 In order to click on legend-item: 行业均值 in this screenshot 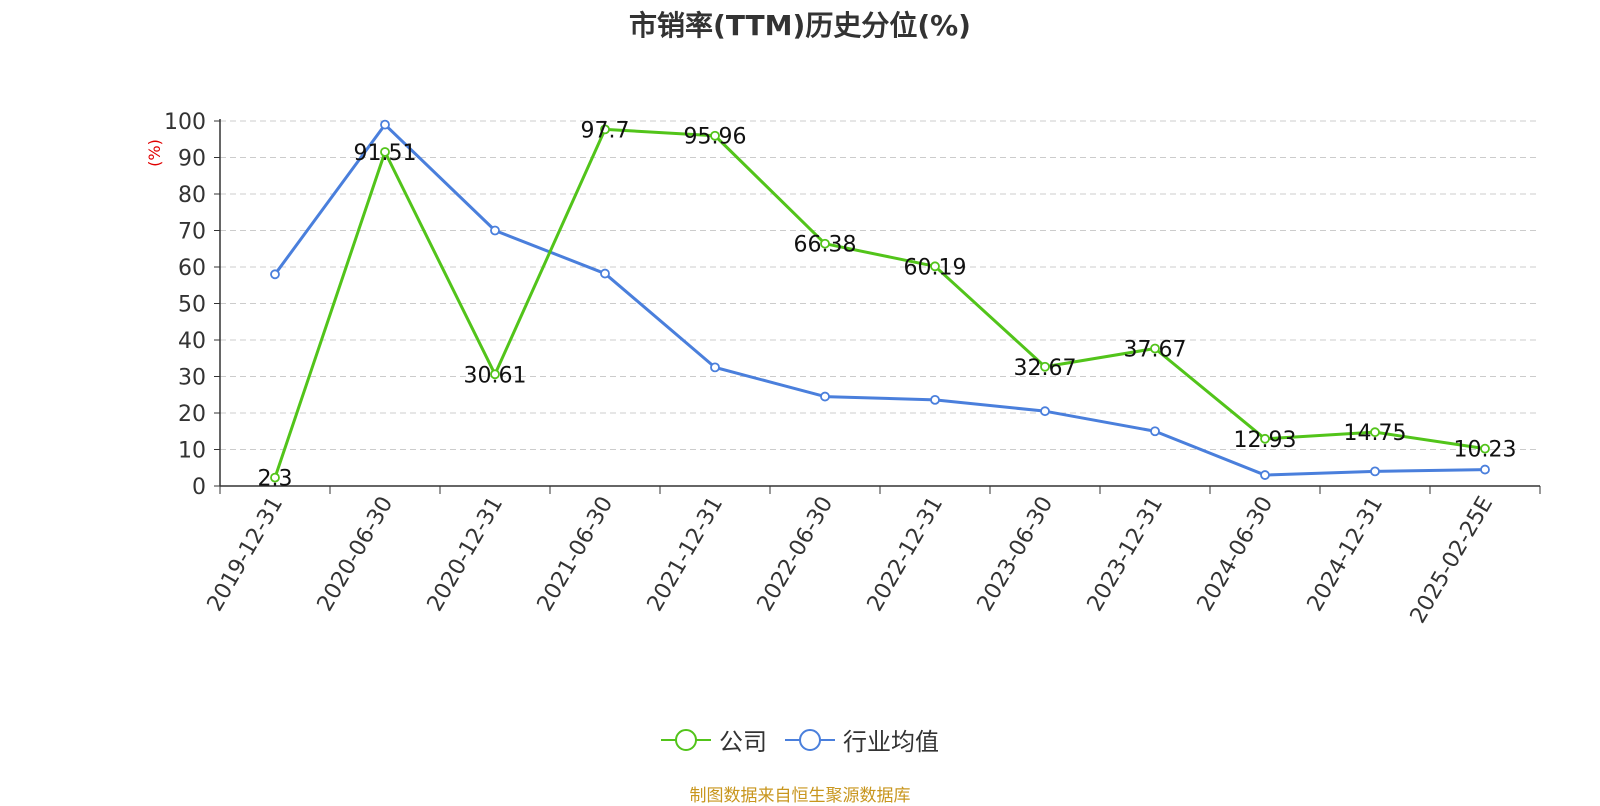, I will do `click(862, 739)`.